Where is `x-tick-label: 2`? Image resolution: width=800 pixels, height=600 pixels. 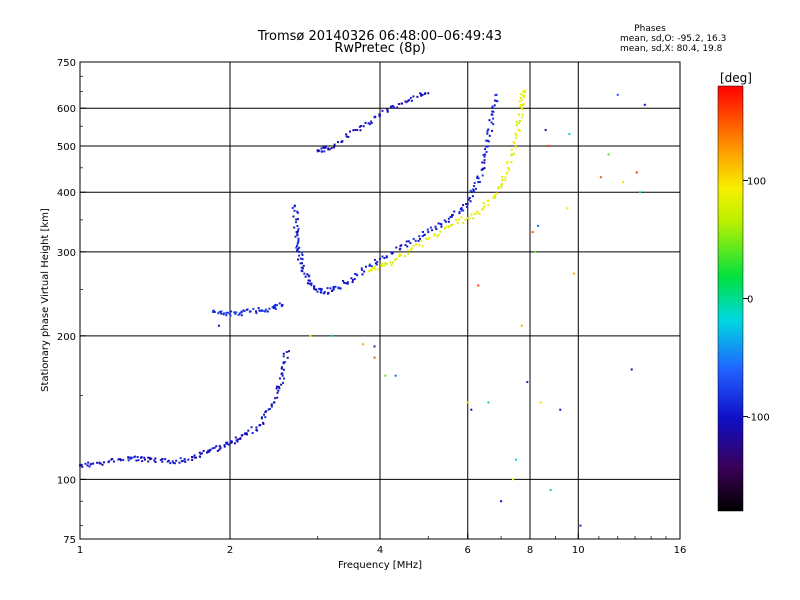
x-tick-label: 2 is located at coordinates (230, 550).